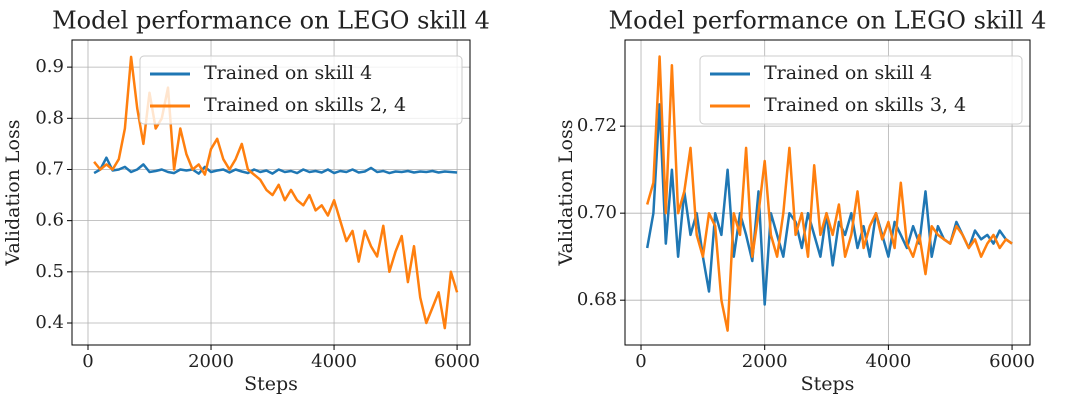 The height and width of the screenshot is (406, 1080). Describe the element at coordinates (865, 105) in the screenshot. I see `legend-label: Trained on skills 3, 4` at that location.